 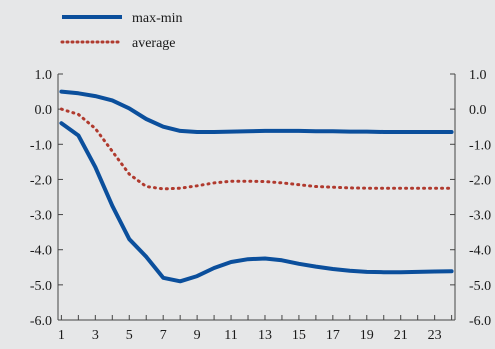 What do you see at coordinates (480, 180) in the screenshot?
I see `y-tick-label-right: -2.0` at bounding box center [480, 180].